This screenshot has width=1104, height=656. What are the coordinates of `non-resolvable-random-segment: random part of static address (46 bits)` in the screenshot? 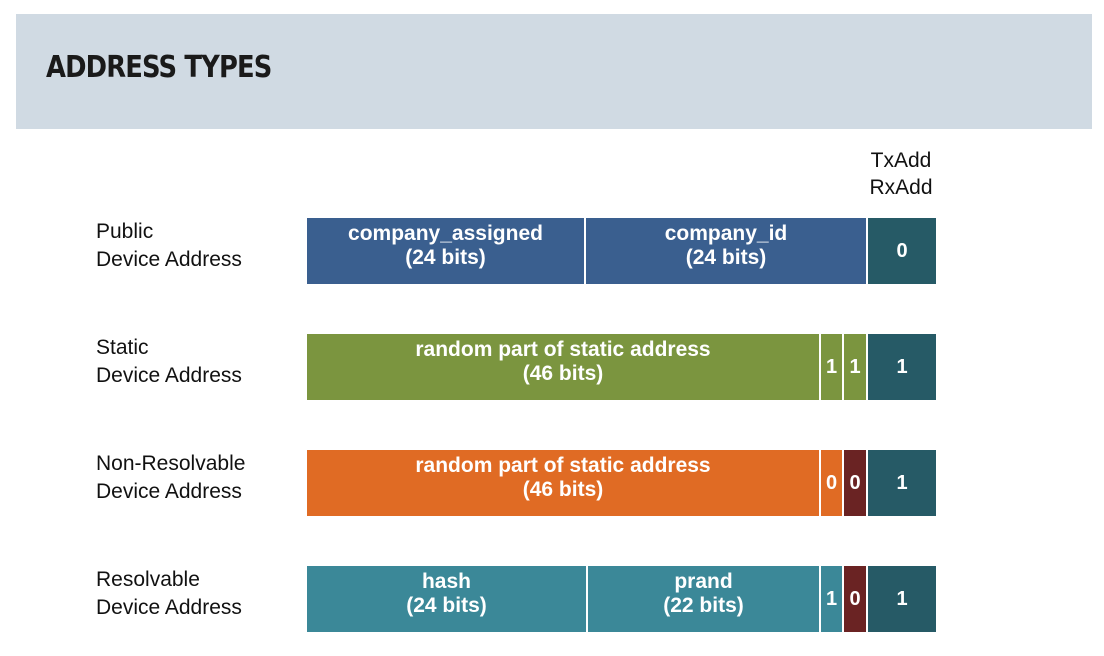 It's located at (563, 483).